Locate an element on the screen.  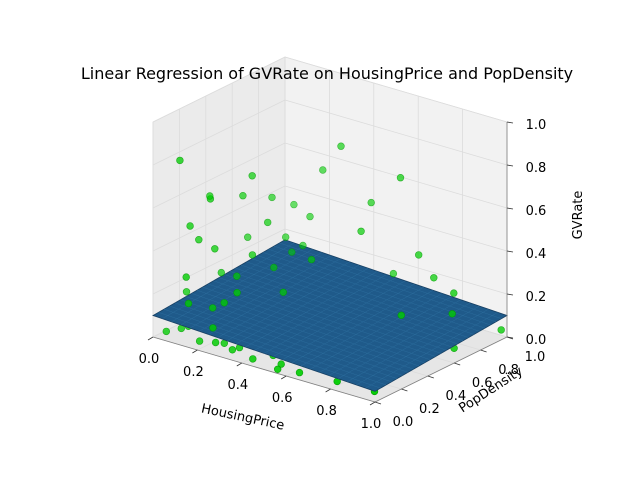
z-tick-label-2: 0.4 is located at coordinates (536, 254).